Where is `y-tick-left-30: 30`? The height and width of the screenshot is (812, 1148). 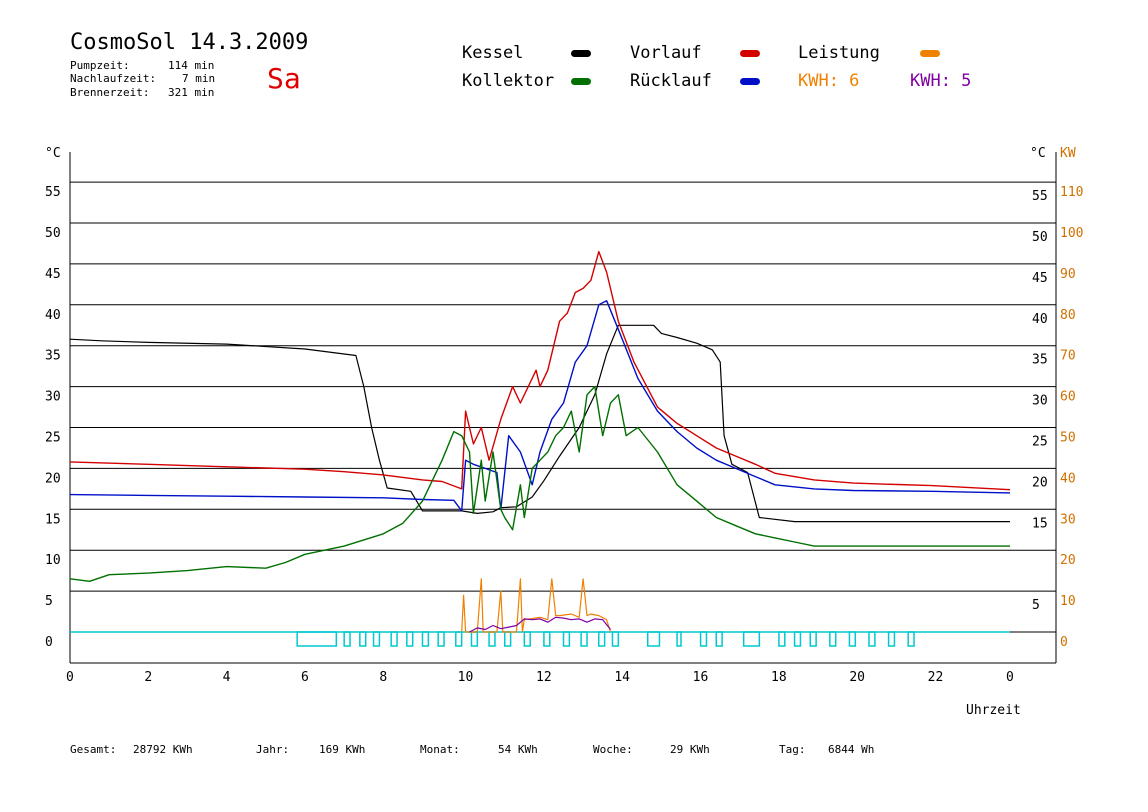 y-tick-left-30: 30 is located at coordinates (53, 397).